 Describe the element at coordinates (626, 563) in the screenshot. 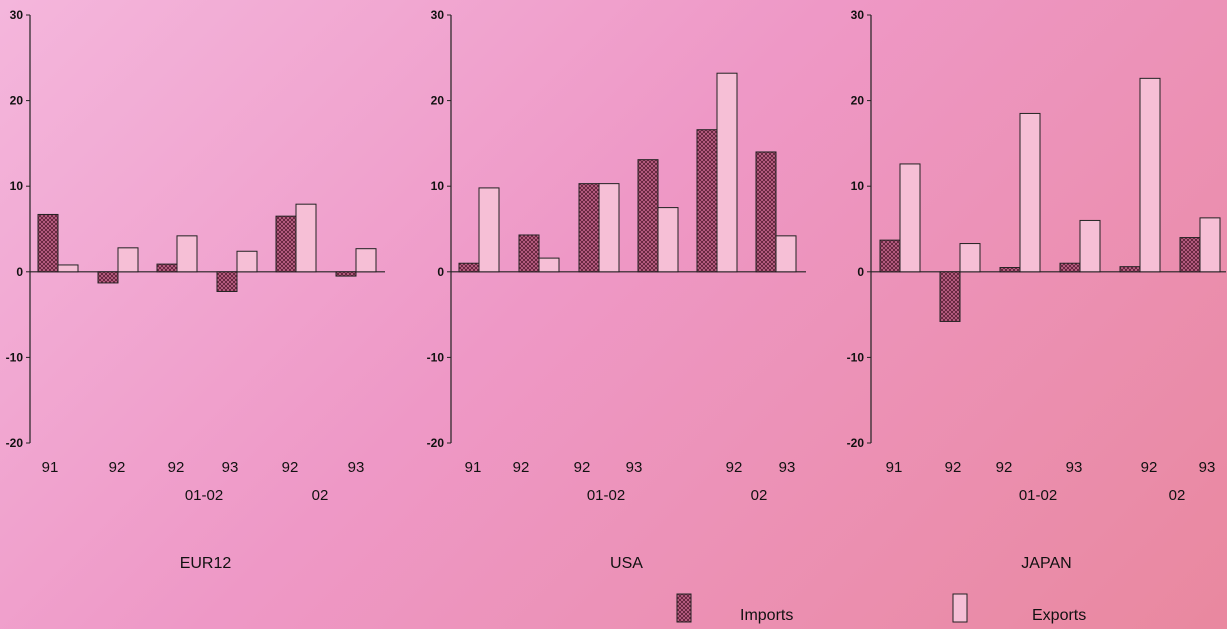

I see `chart-title: USA` at that location.